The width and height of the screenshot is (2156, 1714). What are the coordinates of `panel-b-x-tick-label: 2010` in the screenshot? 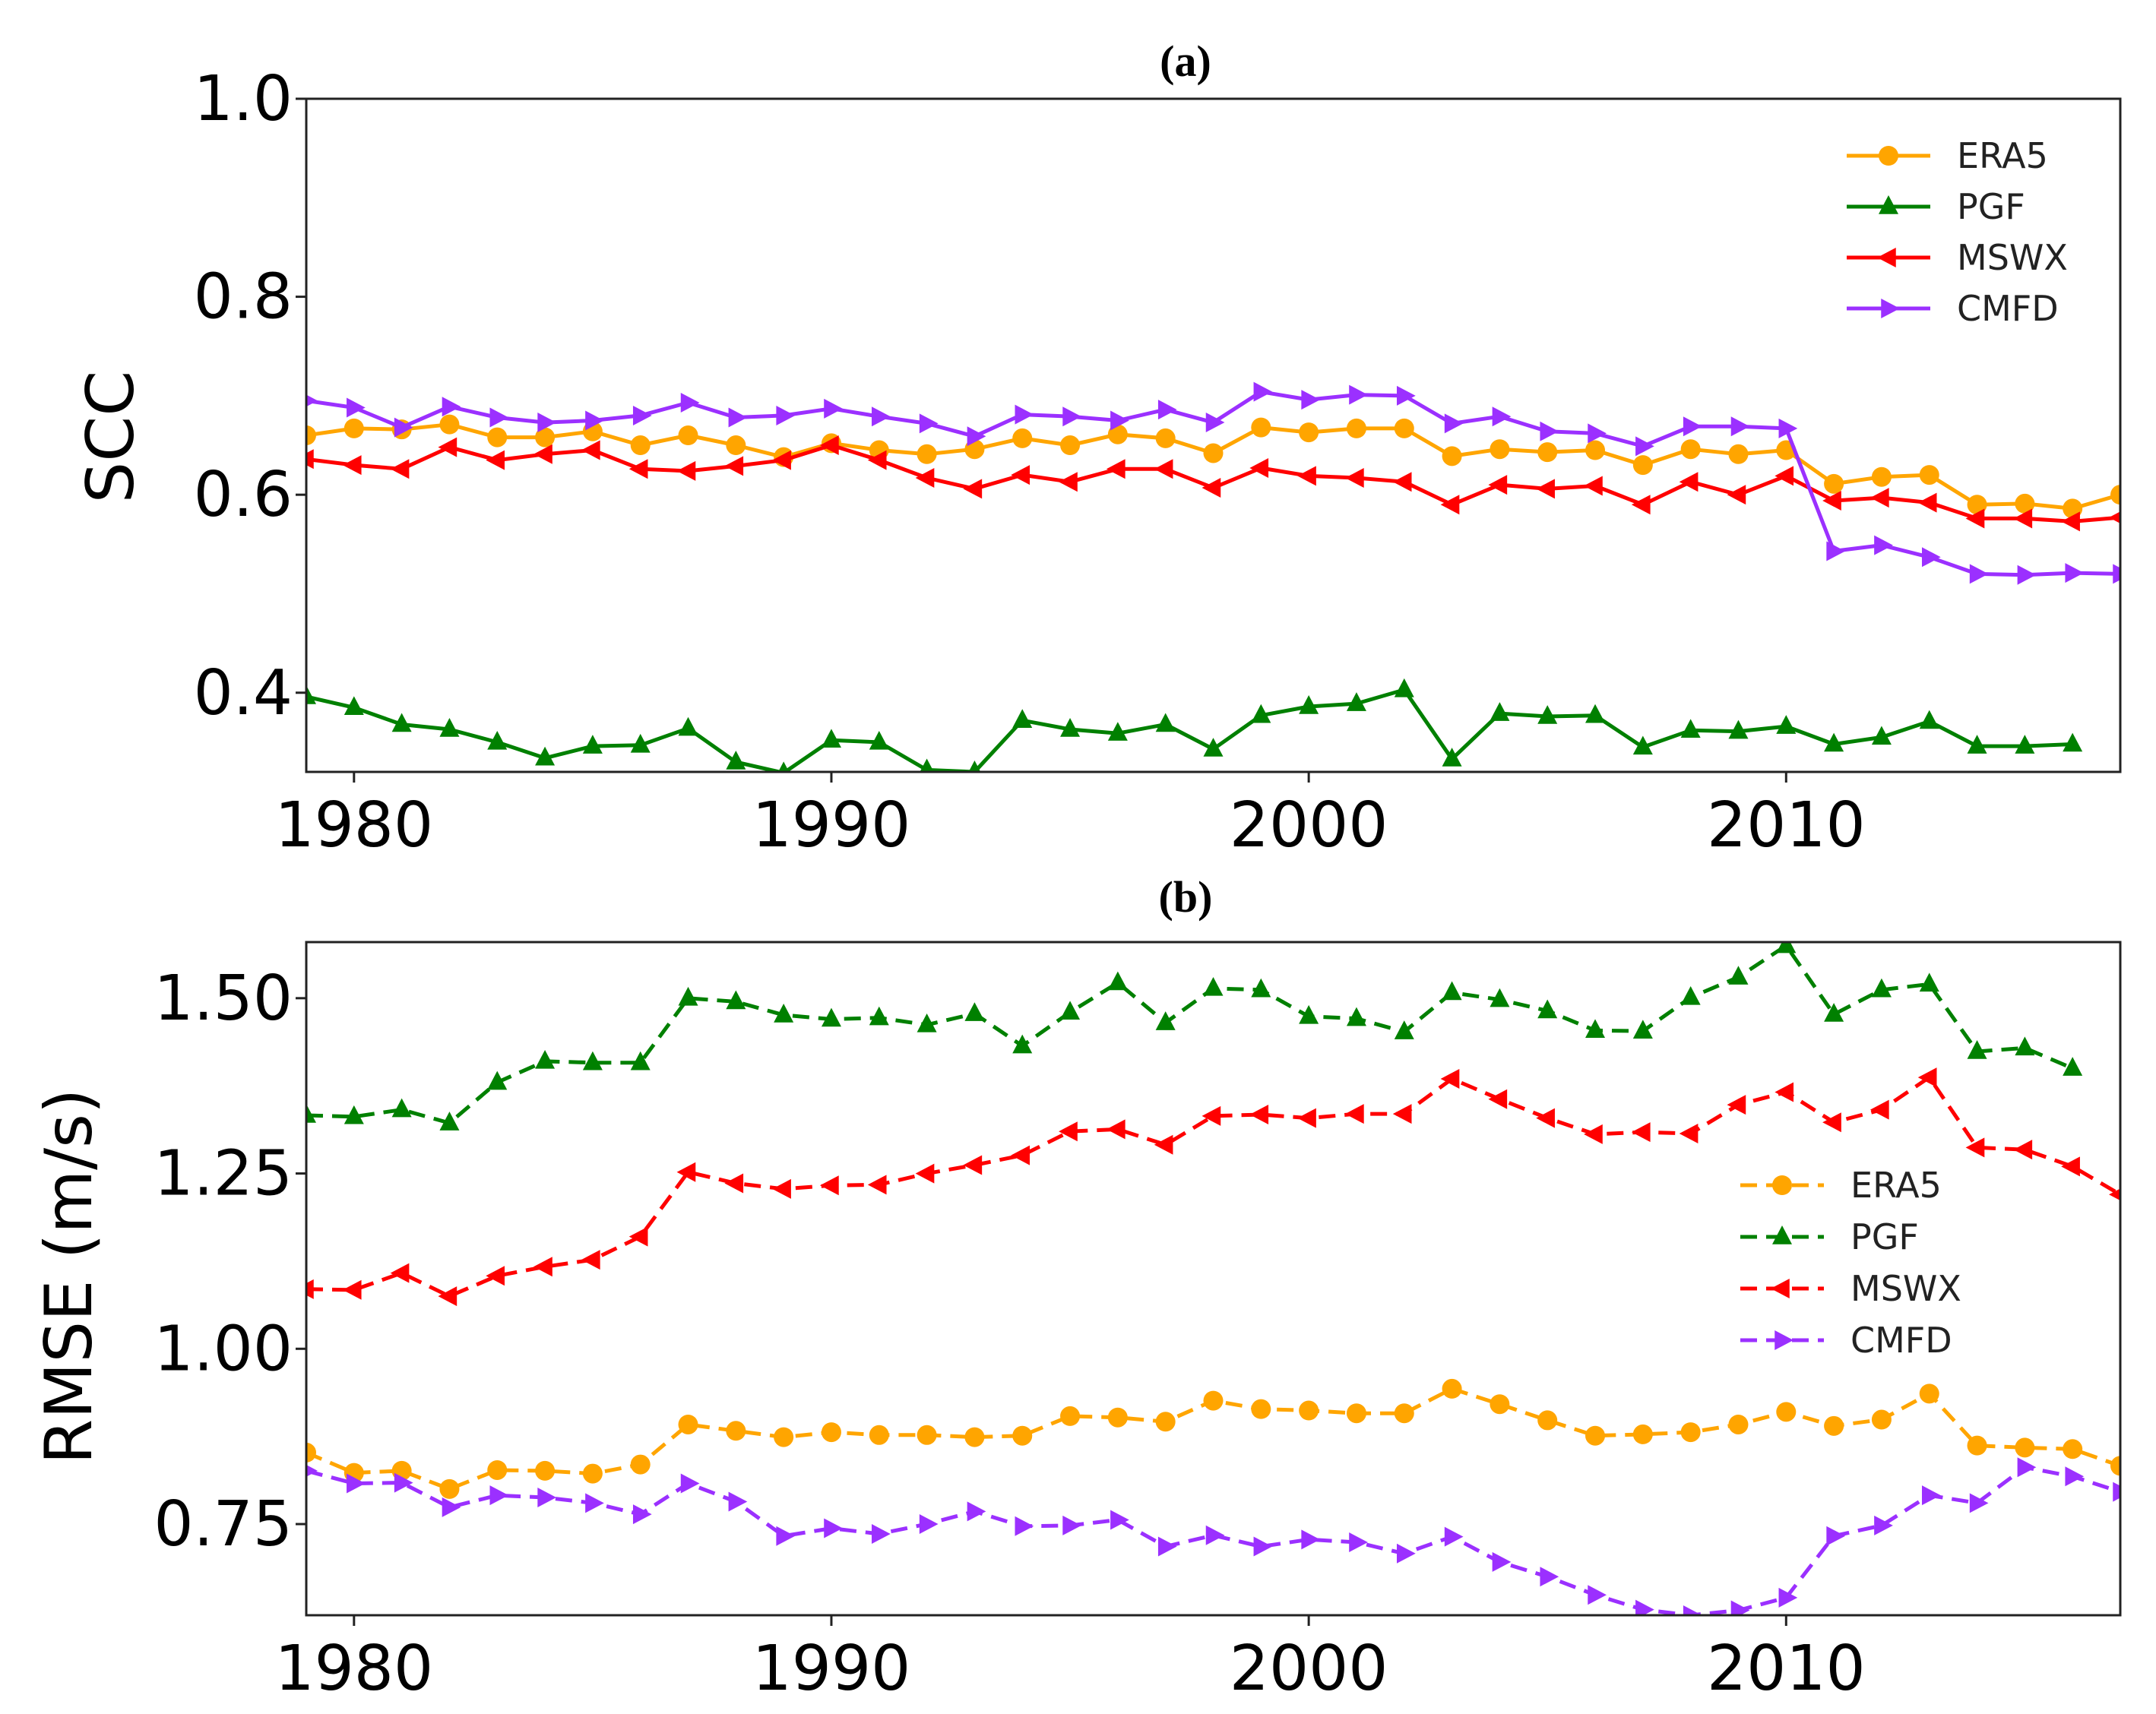 It's located at (1787, 1669).